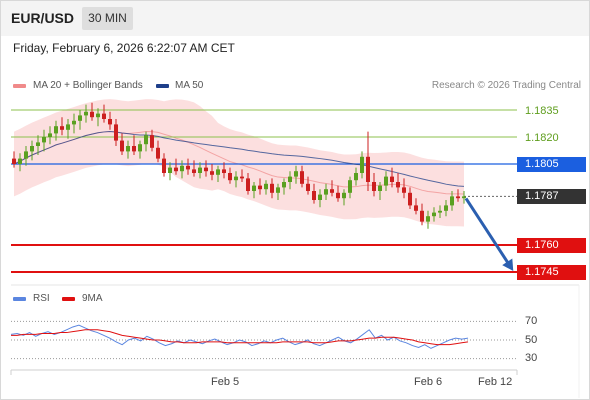 The width and height of the screenshot is (590, 400). I want to click on rsi-line, so click(239, 336).